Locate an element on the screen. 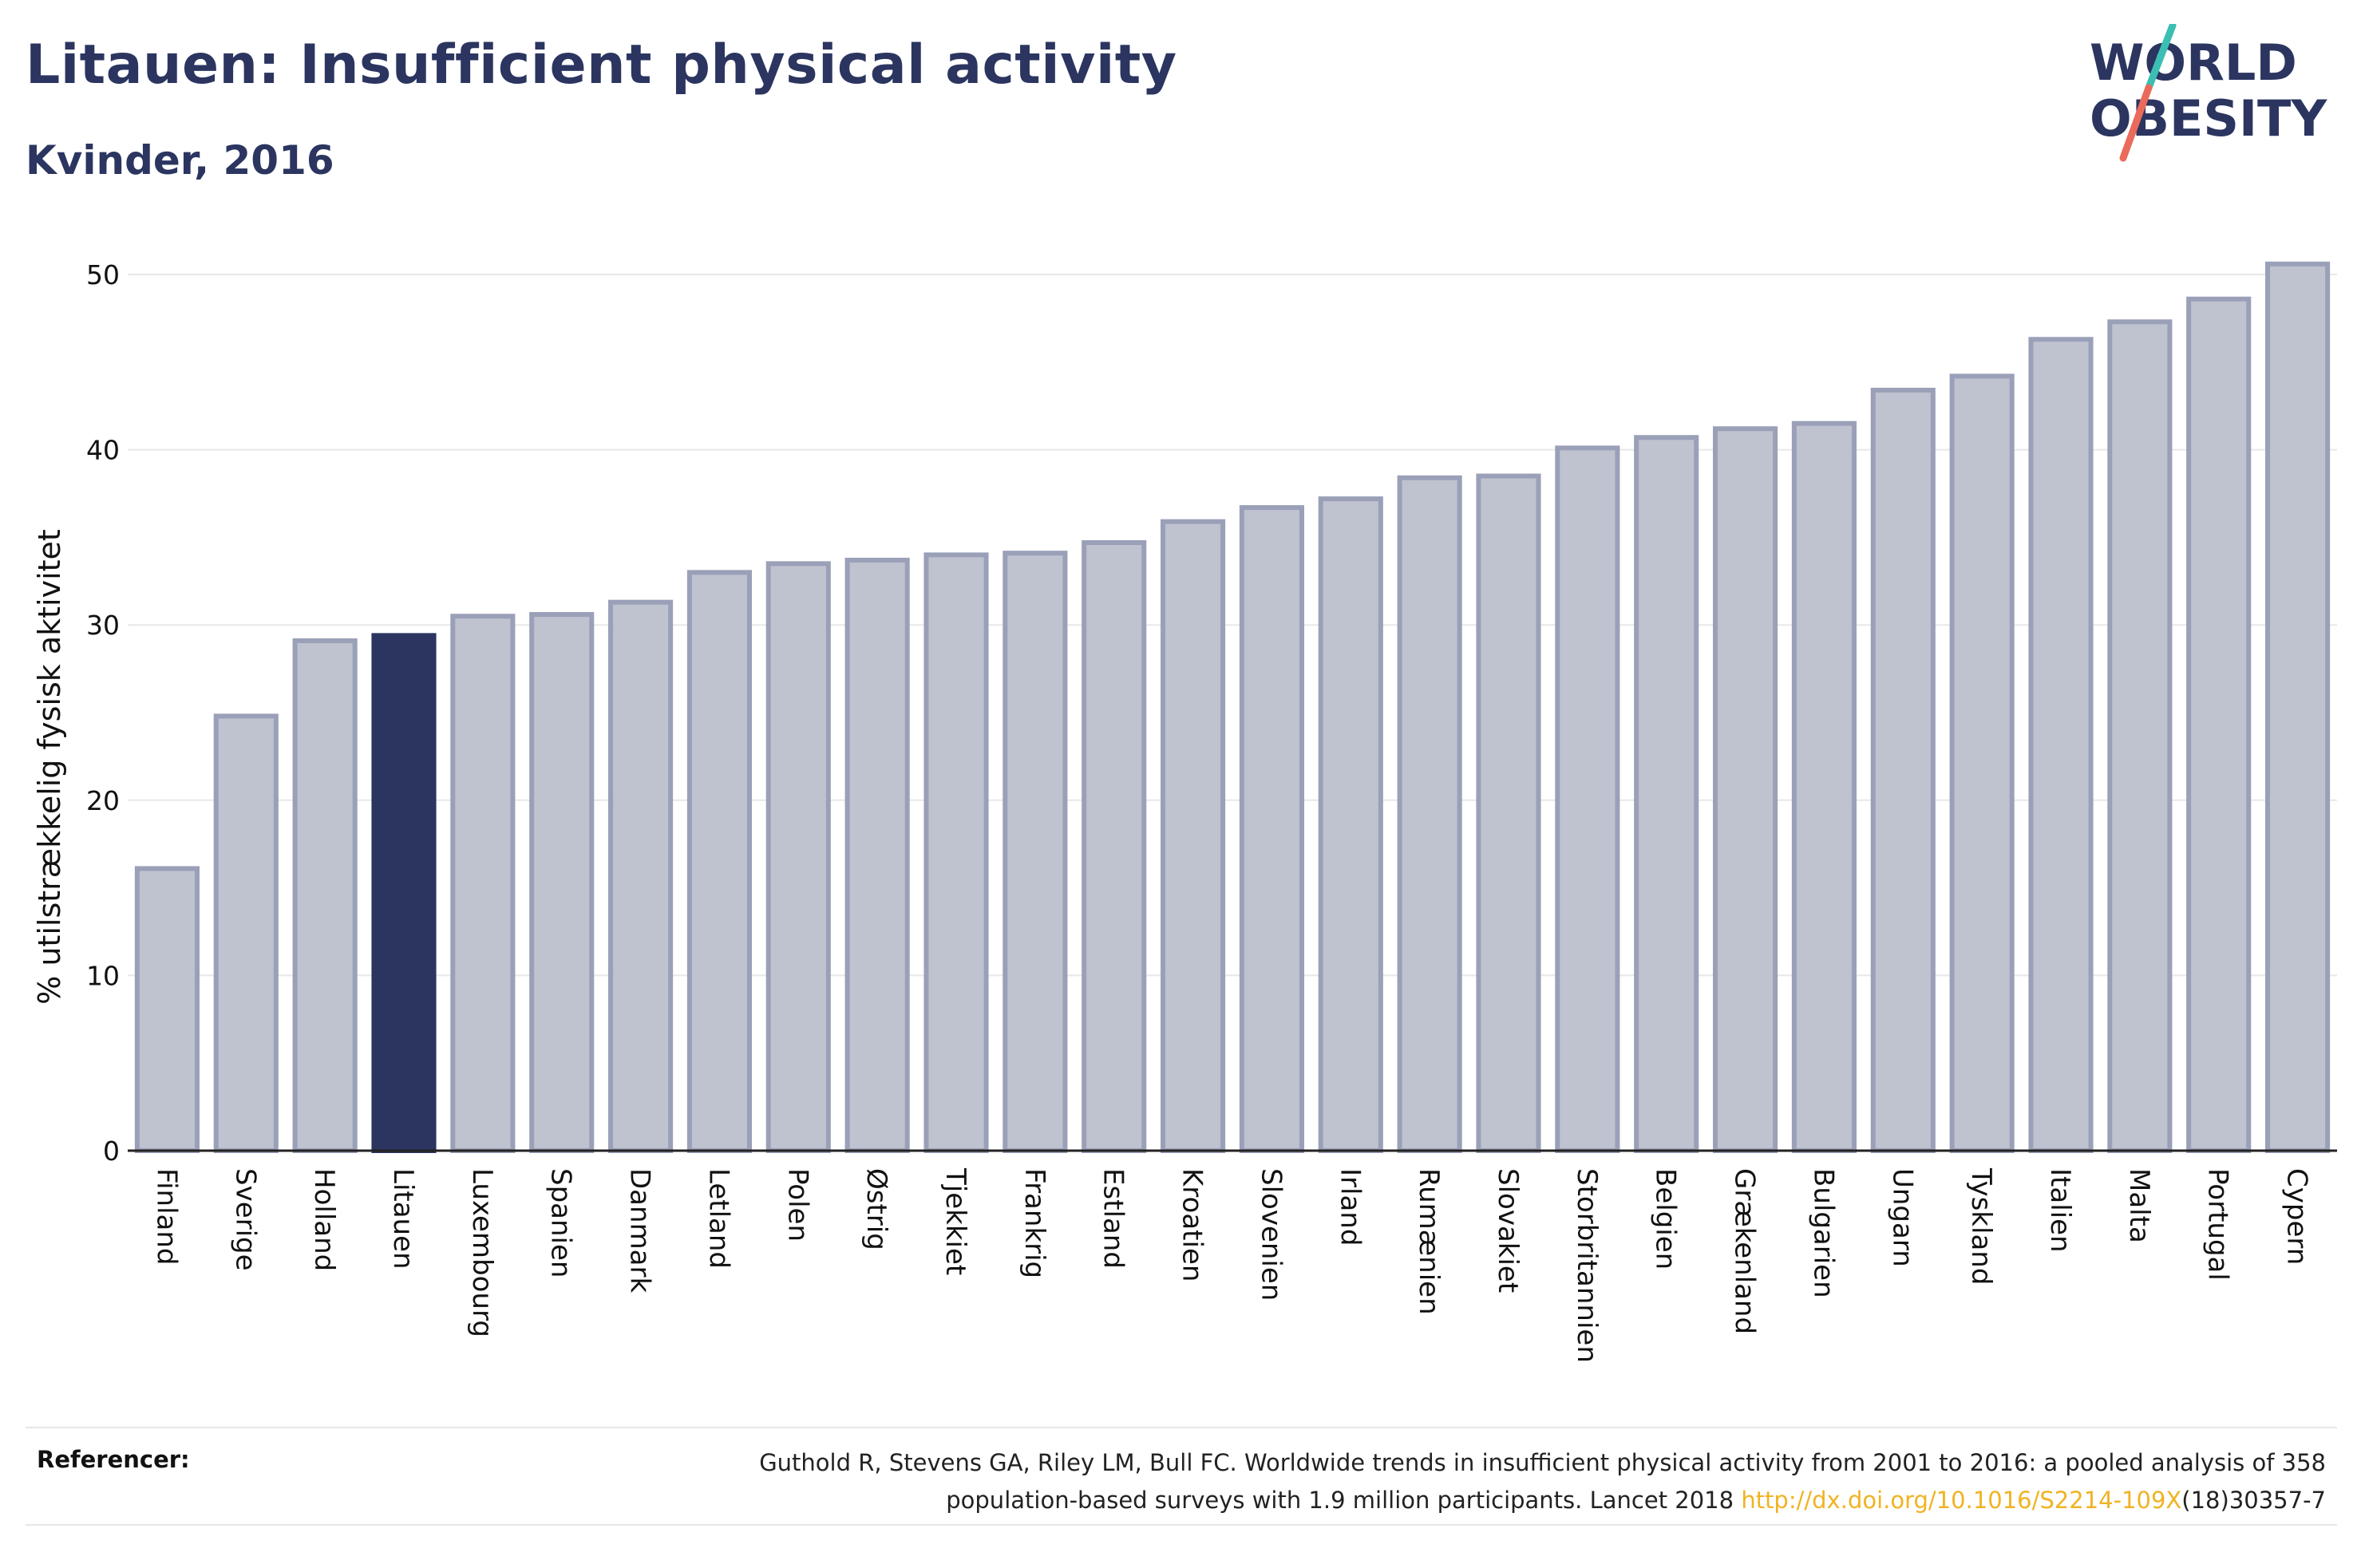 The width and height of the screenshot is (2361, 1568). y-axis-ticks: 0 10 20 30 40 50 is located at coordinates (103, 713).